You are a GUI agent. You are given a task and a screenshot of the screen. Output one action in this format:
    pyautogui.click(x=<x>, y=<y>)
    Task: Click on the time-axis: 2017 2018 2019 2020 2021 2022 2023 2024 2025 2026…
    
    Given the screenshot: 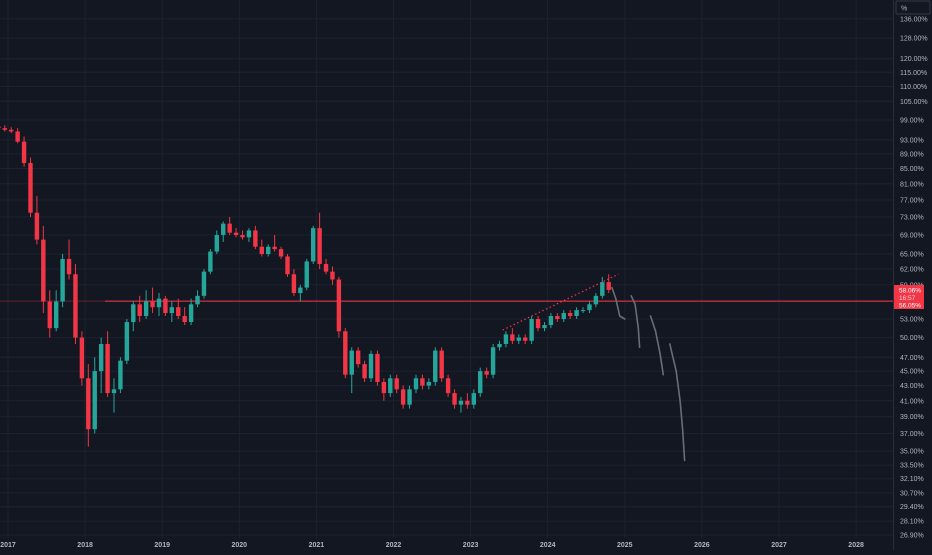 What is the action you would take?
    pyautogui.click(x=432, y=545)
    